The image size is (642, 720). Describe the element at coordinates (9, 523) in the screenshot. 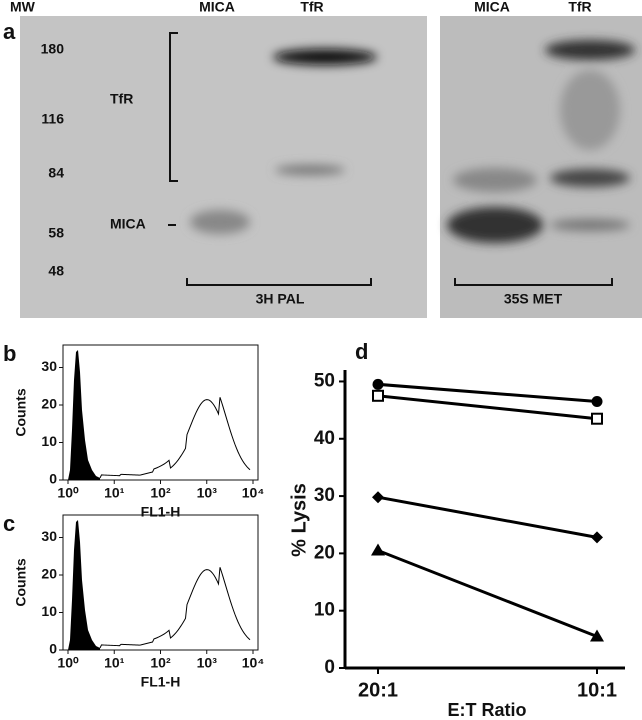

I see `panel-letter: c` at that location.